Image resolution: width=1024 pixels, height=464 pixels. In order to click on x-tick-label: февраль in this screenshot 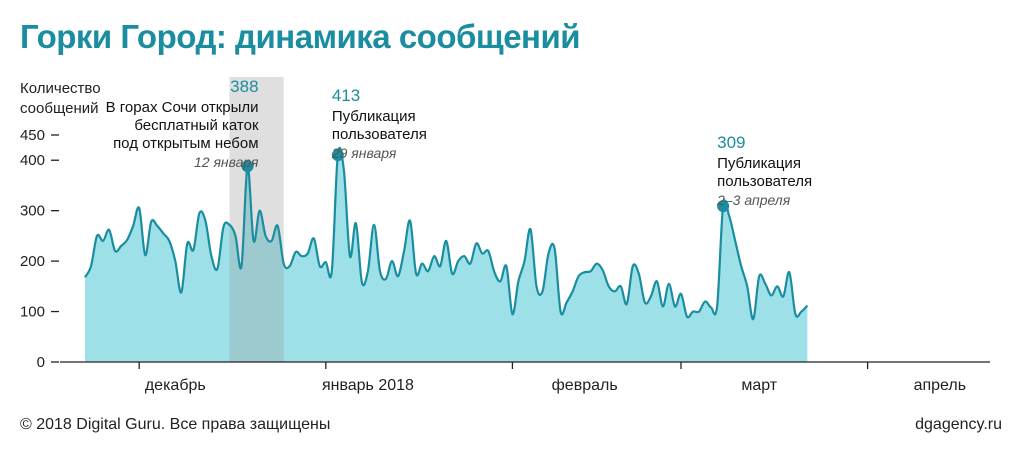, I will do `click(585, 385)`.